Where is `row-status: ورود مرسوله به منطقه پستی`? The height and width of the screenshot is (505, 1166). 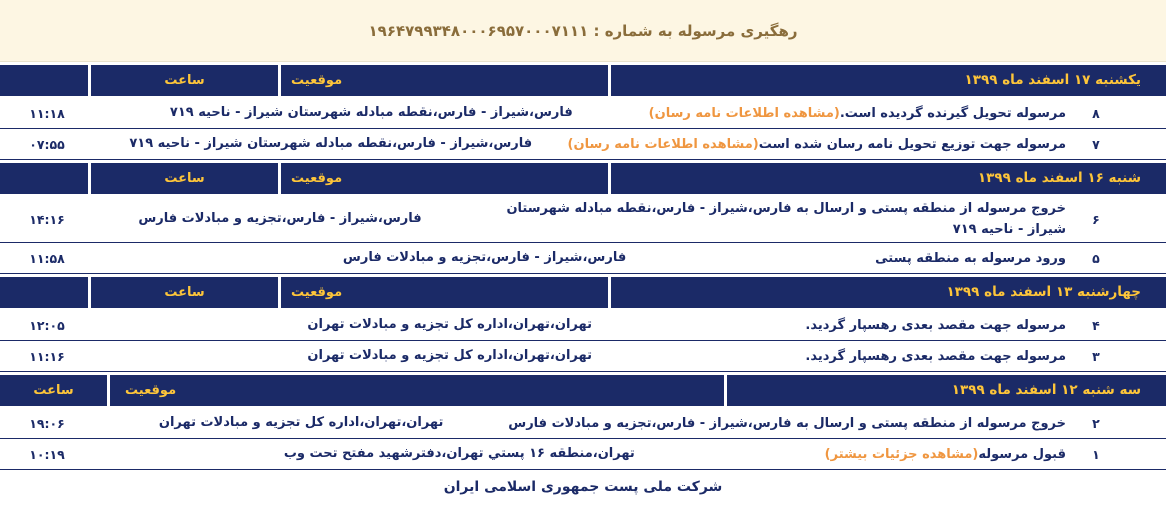
row-status: ورود مرسوله به منطقه پستی is located at coordinates (970, 258).